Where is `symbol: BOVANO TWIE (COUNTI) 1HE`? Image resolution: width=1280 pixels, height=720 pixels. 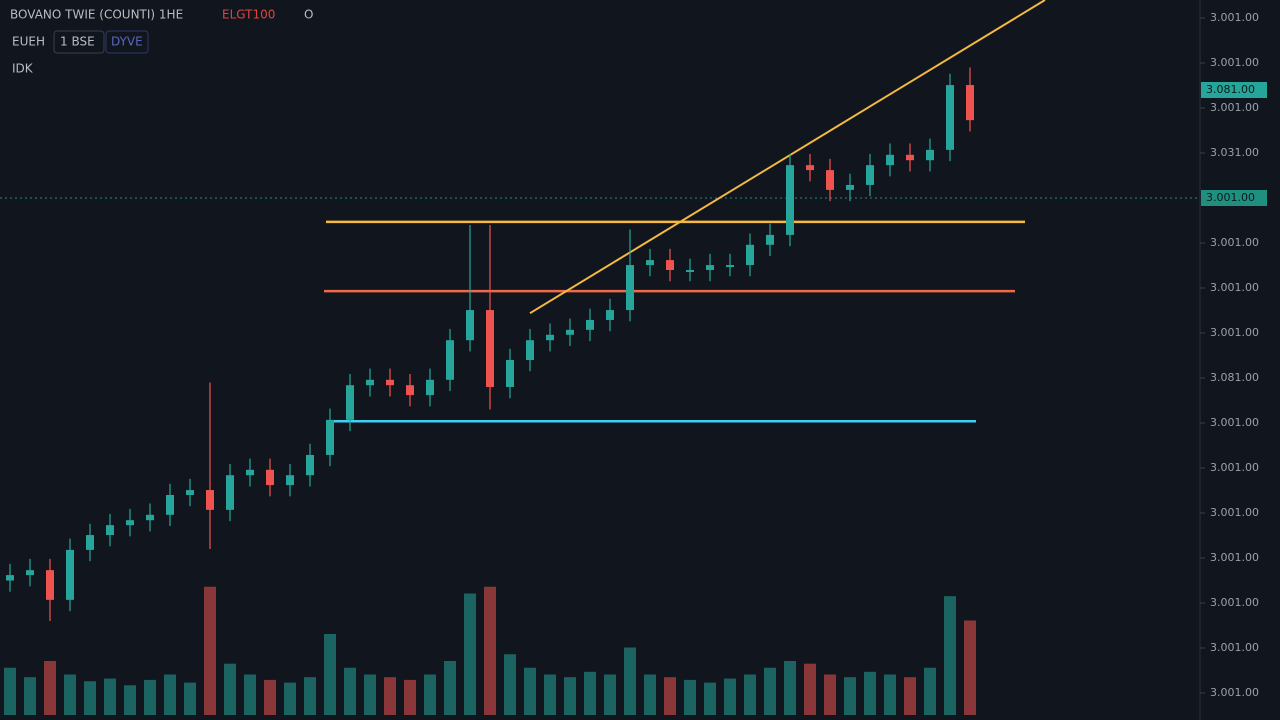 symbol: BOVANO TWIE (COUNTI) 1HE is located at coordinates (96, 15).